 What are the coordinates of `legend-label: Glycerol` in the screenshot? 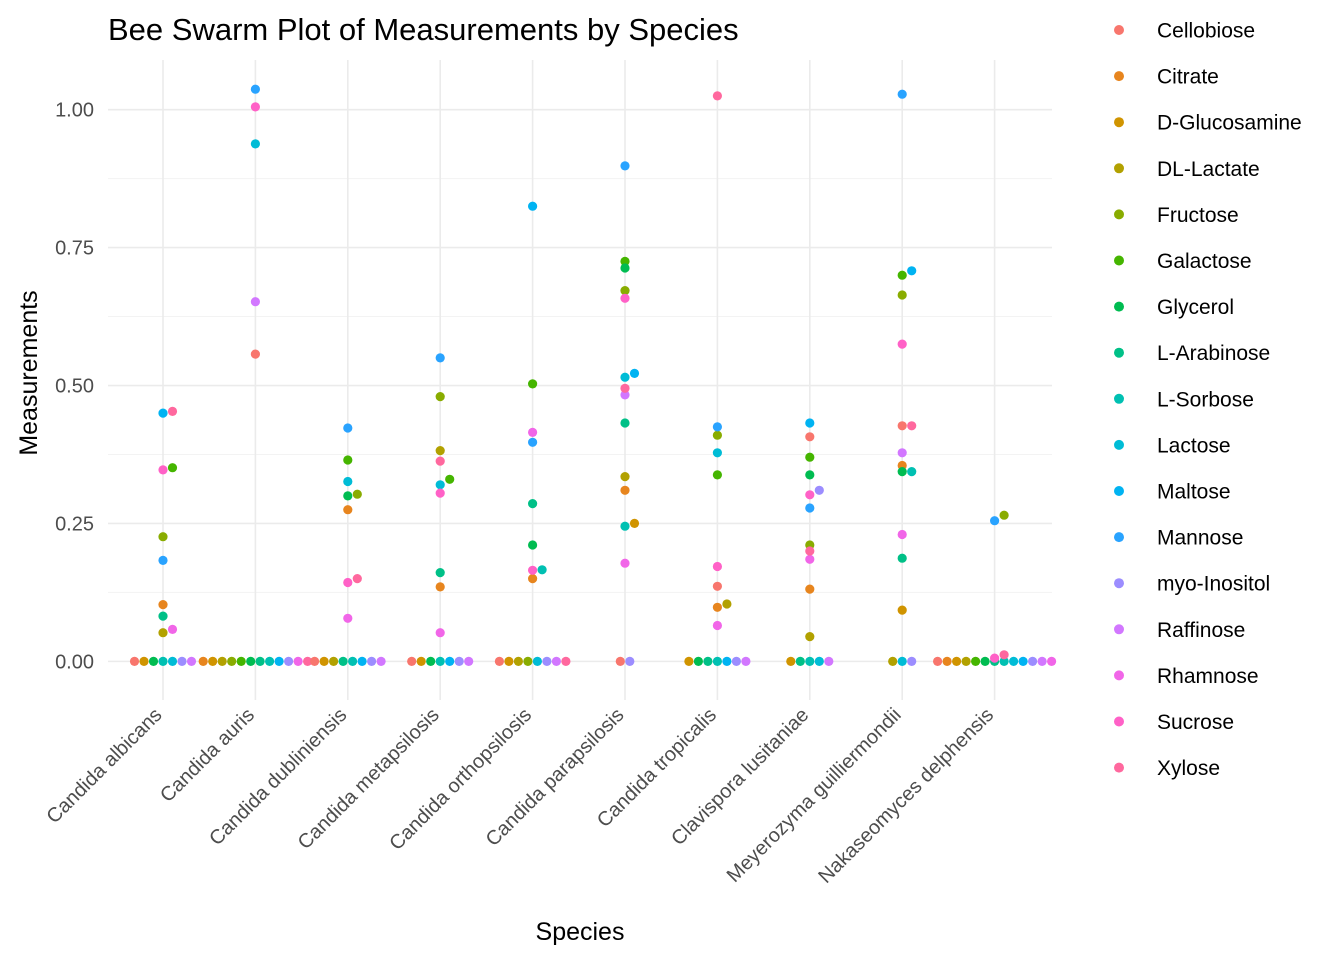 It's located at (1195, 307).